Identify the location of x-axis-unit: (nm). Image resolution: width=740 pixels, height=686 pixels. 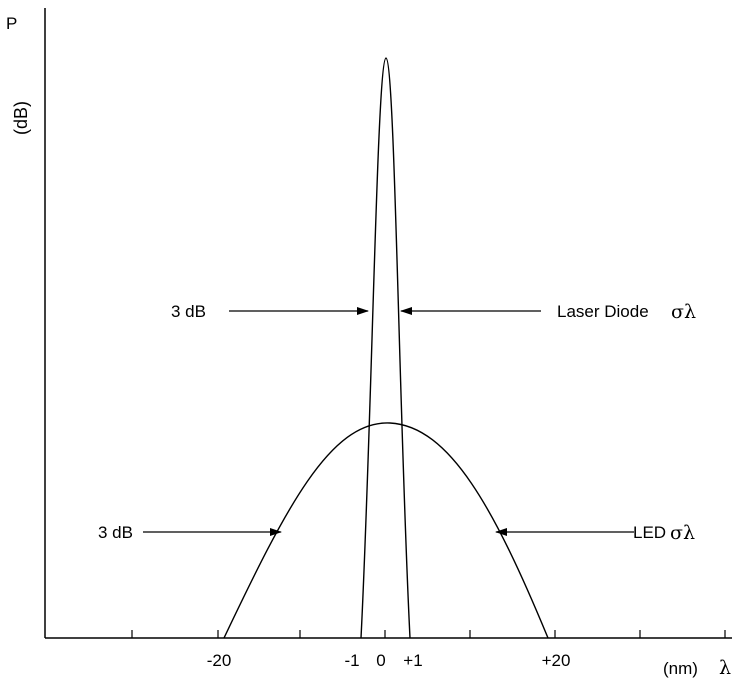
(680, 668).